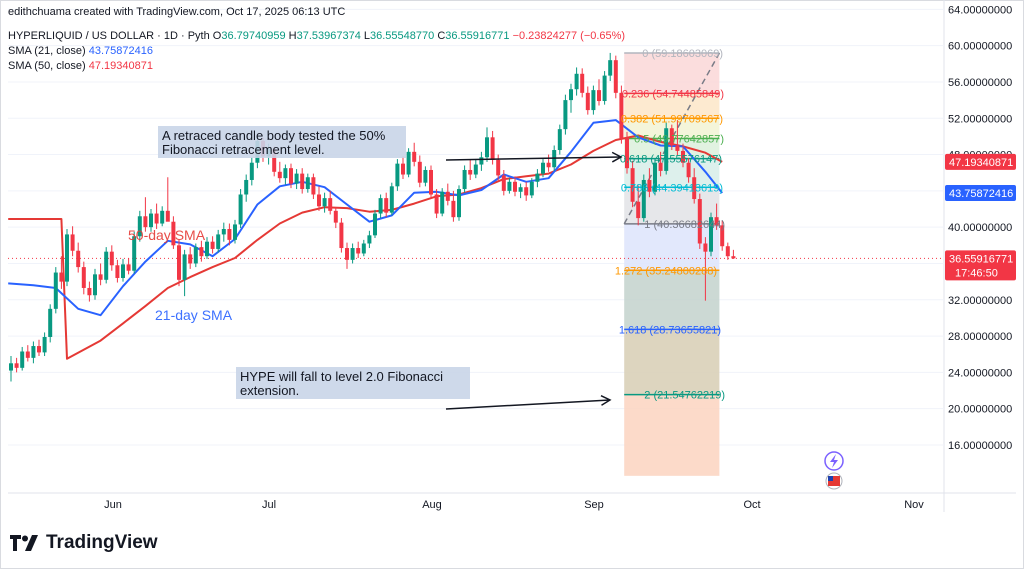 The image size is (1024, 569). Describe the element at coordinates (80, 51) in the screenshot. I see `sma21-legend: SMA (21, close) 43.75872416` at that location.